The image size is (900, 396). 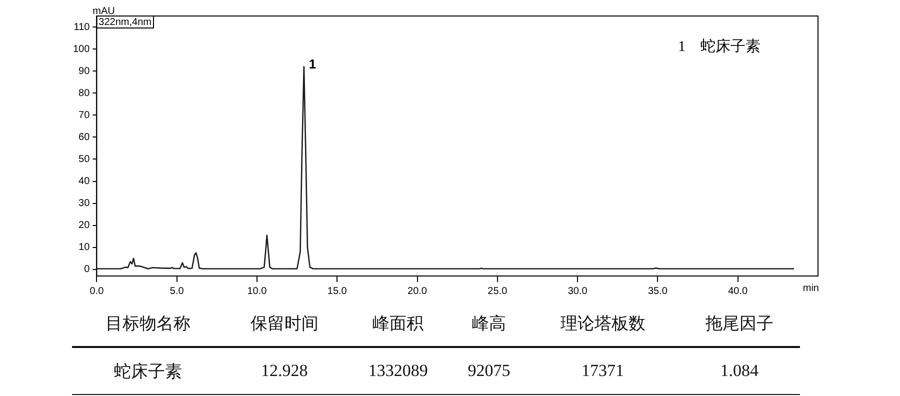 I want to click on text: 1.084, so click(x=739, y=370).